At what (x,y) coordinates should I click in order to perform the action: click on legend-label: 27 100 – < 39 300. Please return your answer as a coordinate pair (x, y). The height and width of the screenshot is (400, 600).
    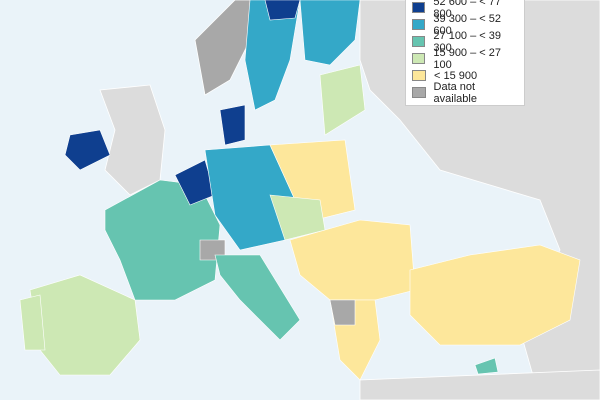
    Looking at the image, I should click on (467, 41).